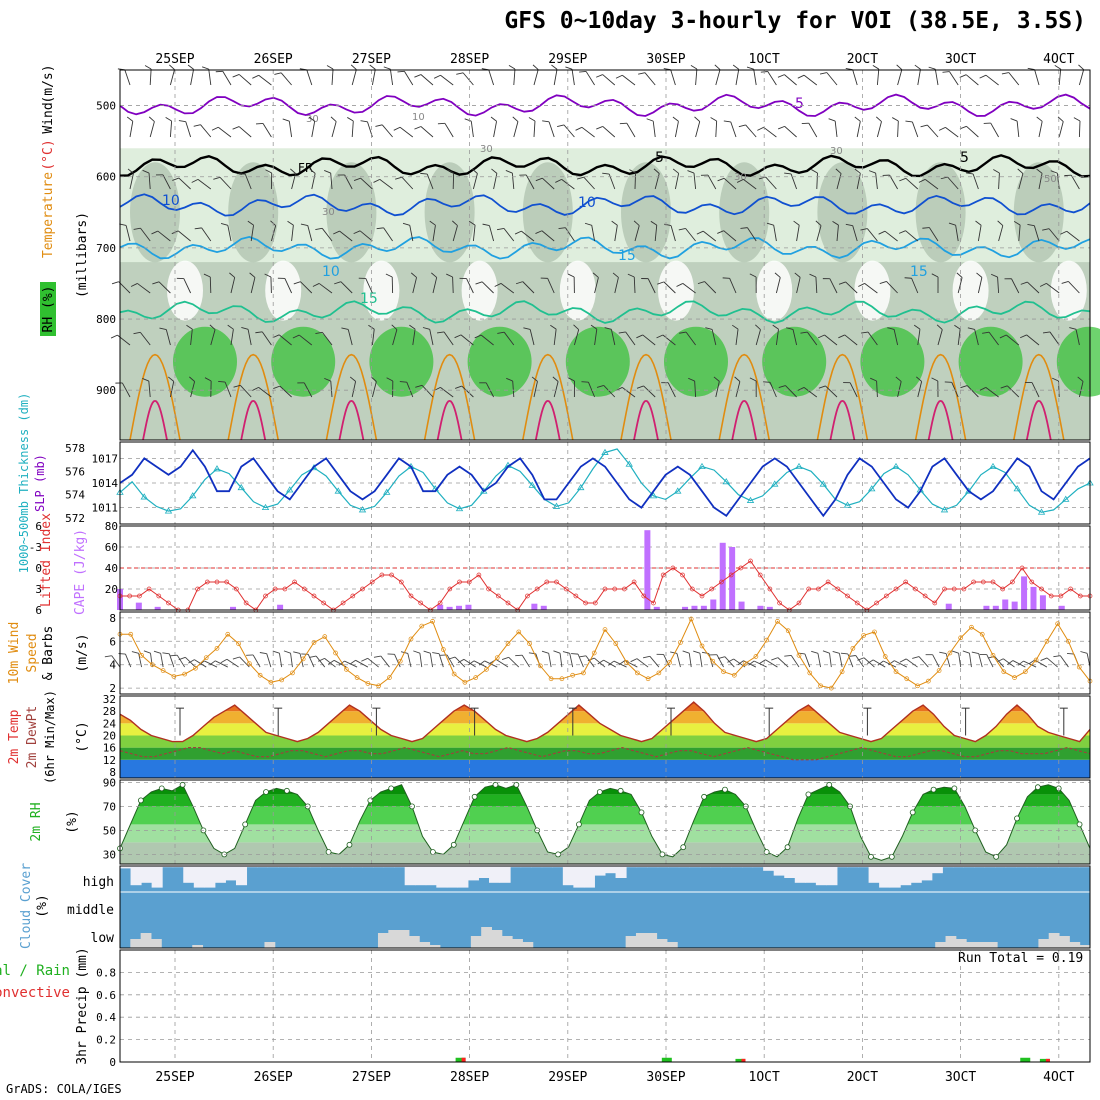 The width and height of the screenshot is (1100, 1100). What do you see at coordinates (665, 59) in the screenshot?
I see `top-date-label: 30SEP` at bounding box center [665, 59].